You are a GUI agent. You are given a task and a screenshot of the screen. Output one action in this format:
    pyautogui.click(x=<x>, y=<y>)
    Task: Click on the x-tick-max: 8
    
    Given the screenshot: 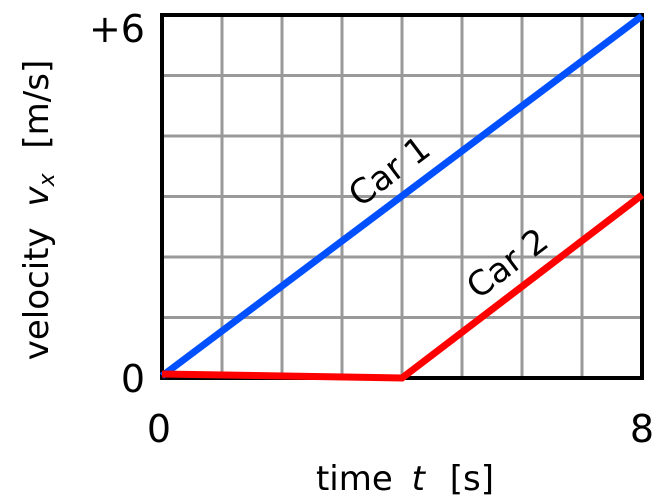 What is the action you would take?
    pyautogui.click(x=642, y=429)
    